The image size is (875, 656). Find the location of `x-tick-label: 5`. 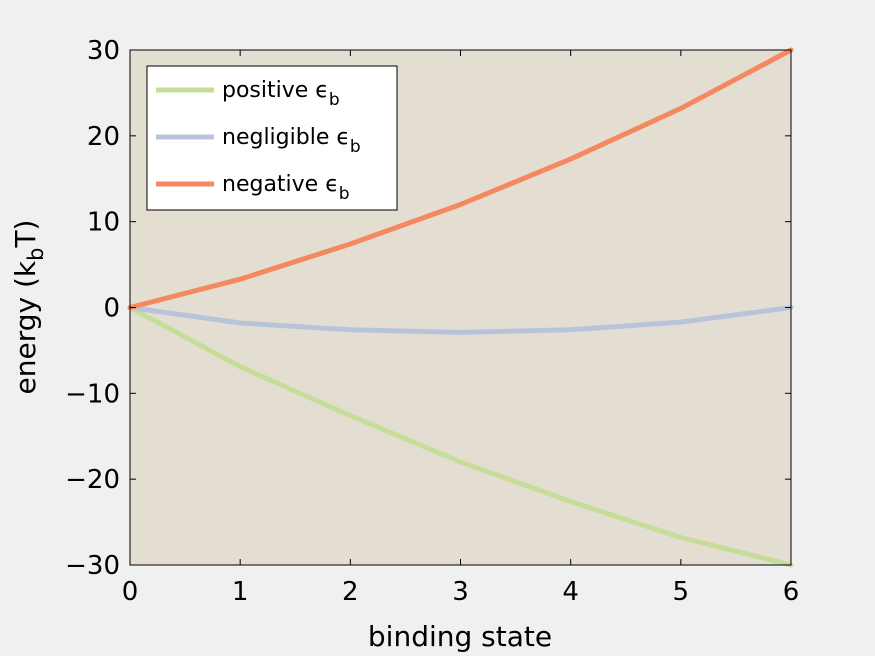

x-tick-label: 5 is located at coordinates (681, 592).